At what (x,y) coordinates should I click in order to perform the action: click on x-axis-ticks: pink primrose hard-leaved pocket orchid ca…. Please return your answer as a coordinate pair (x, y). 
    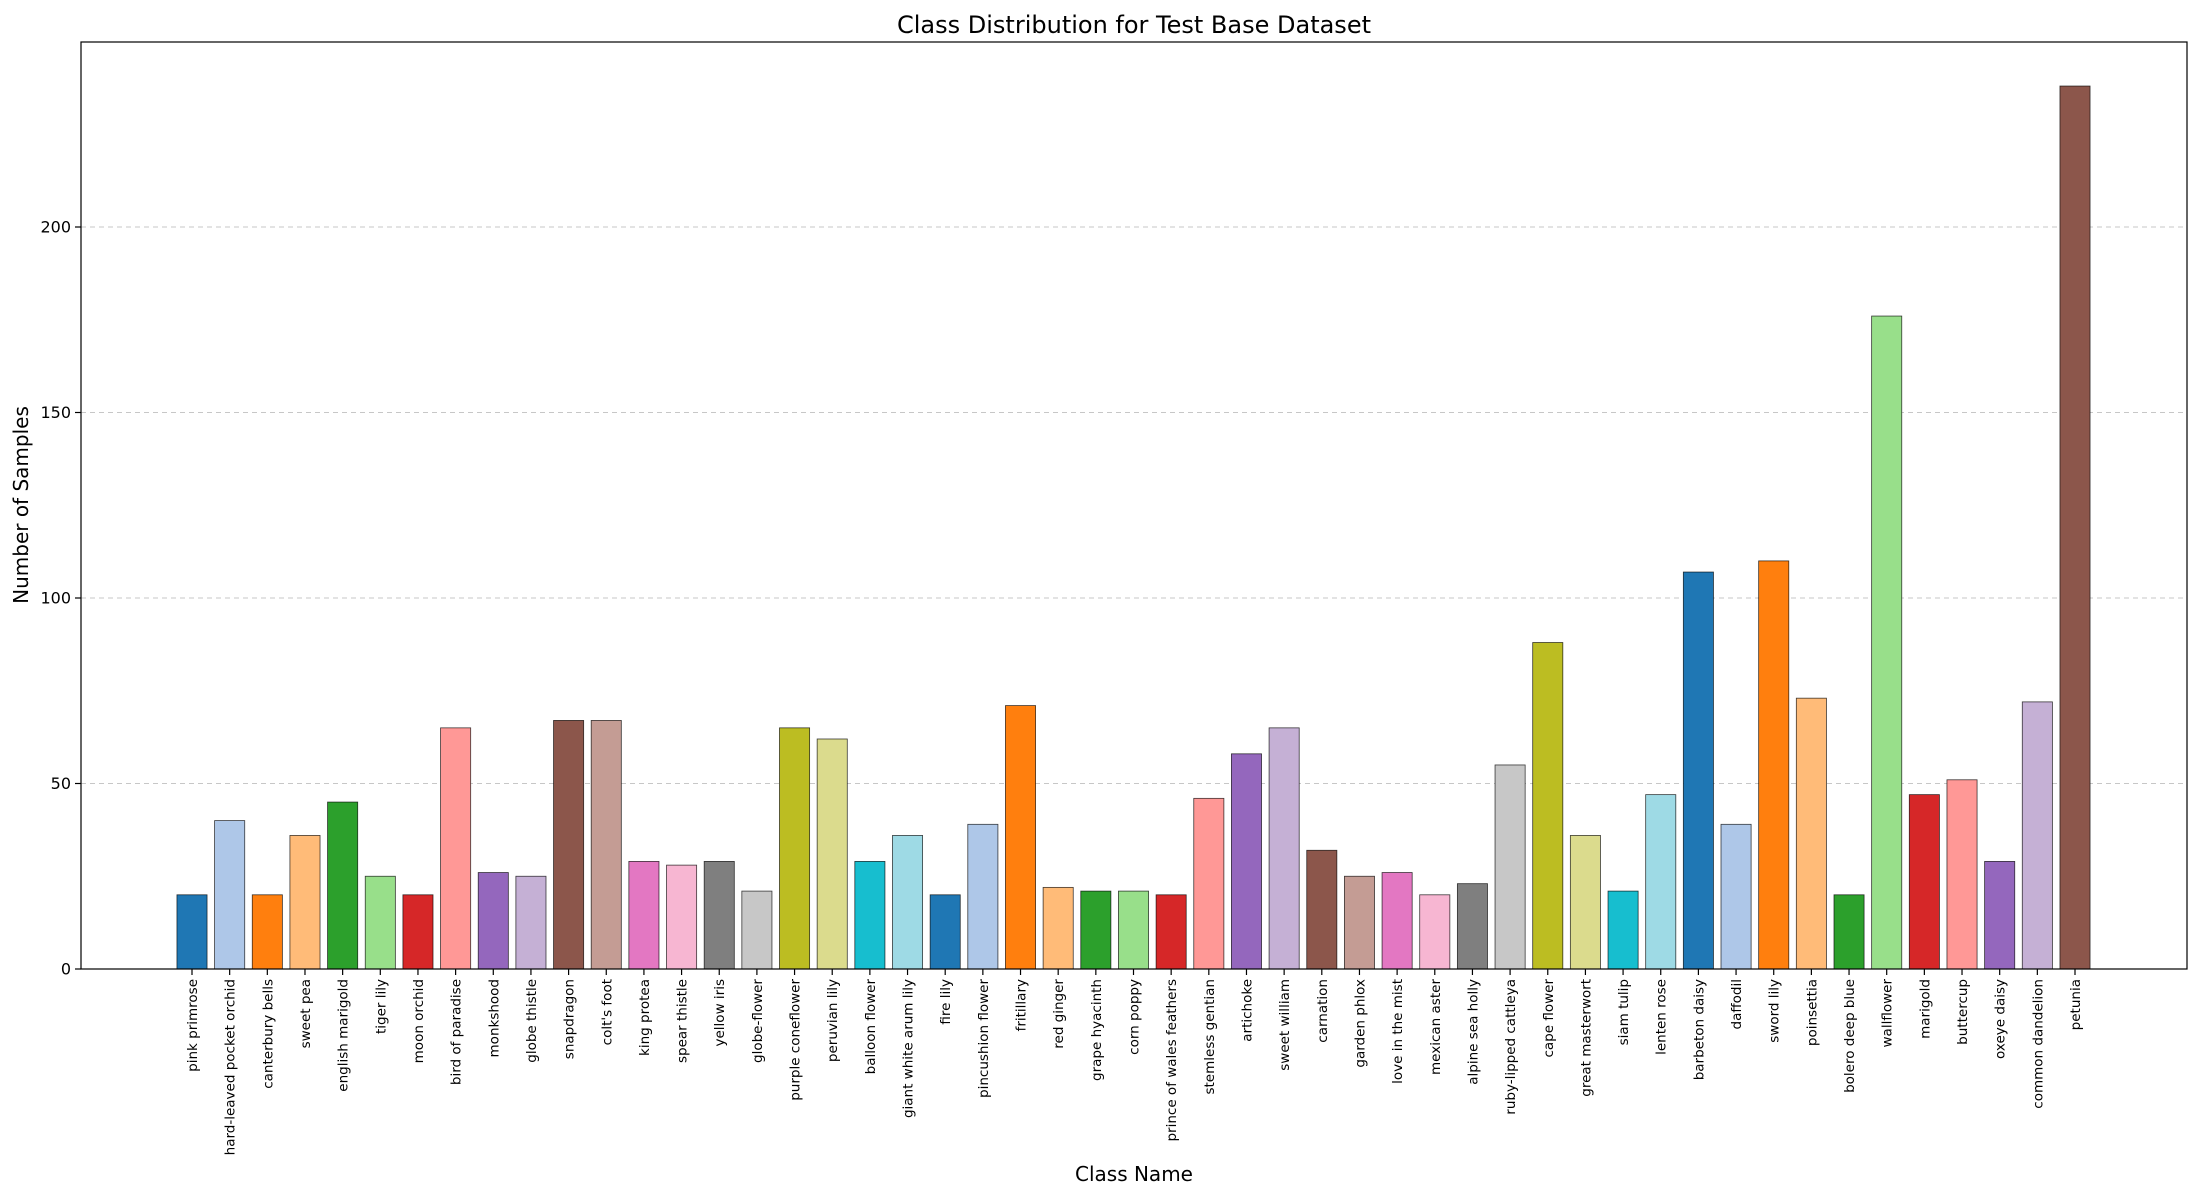
    Looking at the image, I should click on (1134, 1062).